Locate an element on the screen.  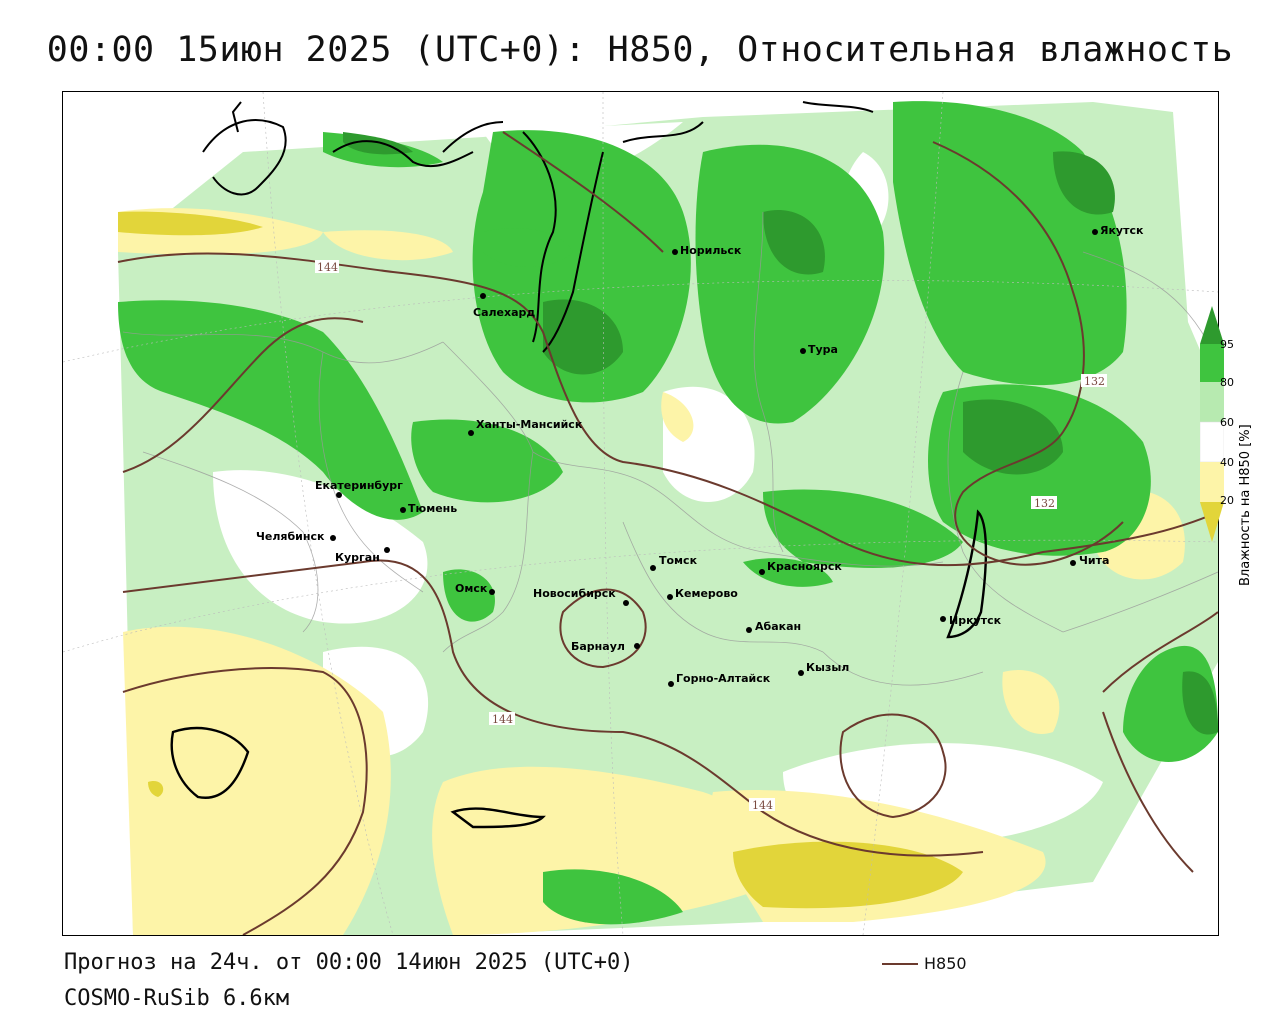
city-salekhard: Салехард is located at coordinates (504, 312).